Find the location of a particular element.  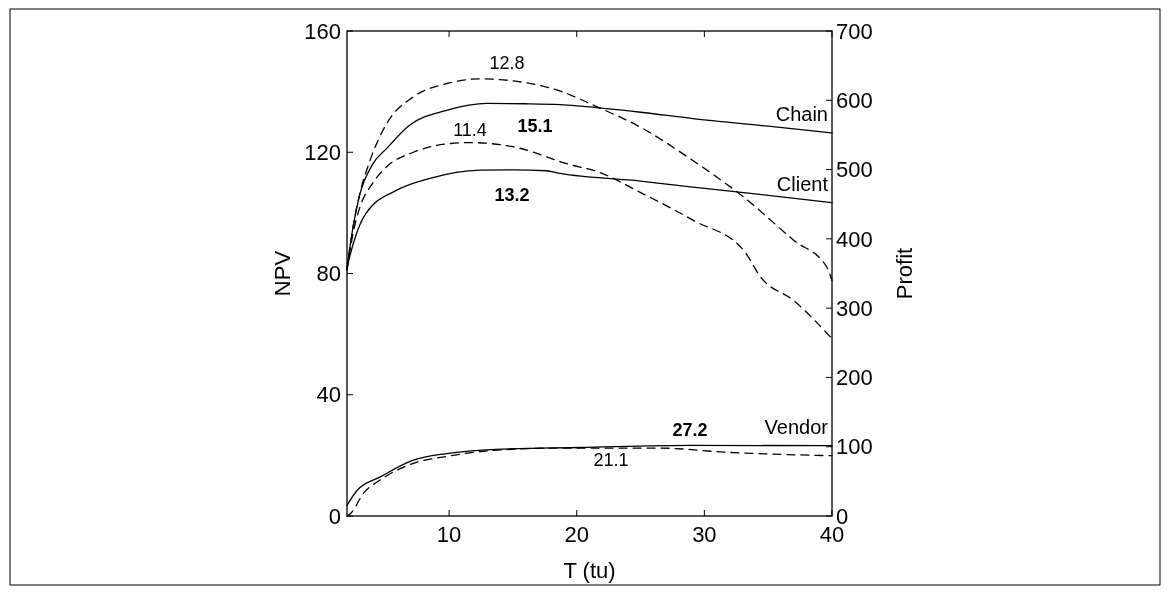

y2-tick-label: 600 is located at coordinates (854, 100).